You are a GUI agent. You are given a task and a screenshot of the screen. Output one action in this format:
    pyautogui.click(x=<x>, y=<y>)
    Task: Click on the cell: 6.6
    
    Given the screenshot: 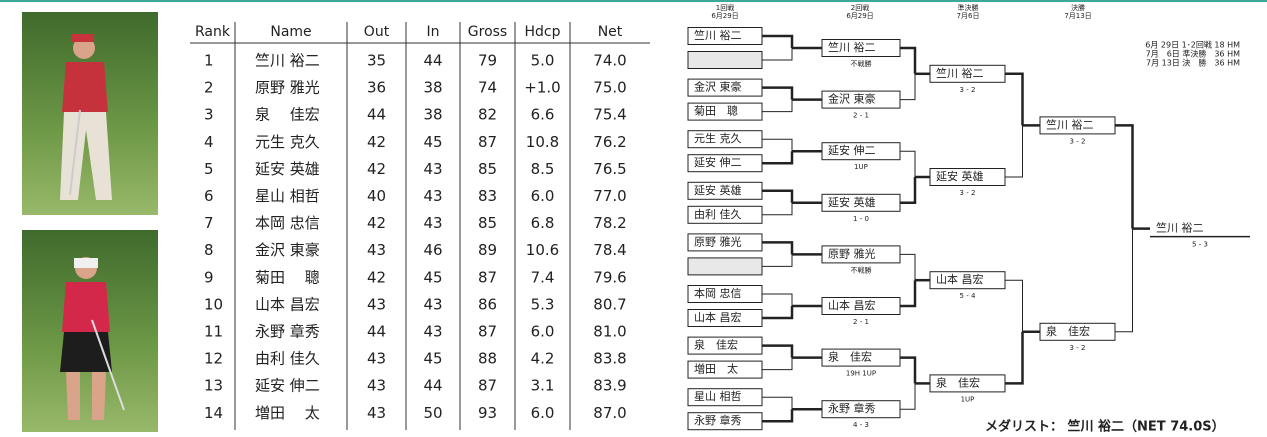 What is the action you would take?
    pyautogui.click(x=543, y=115)
    